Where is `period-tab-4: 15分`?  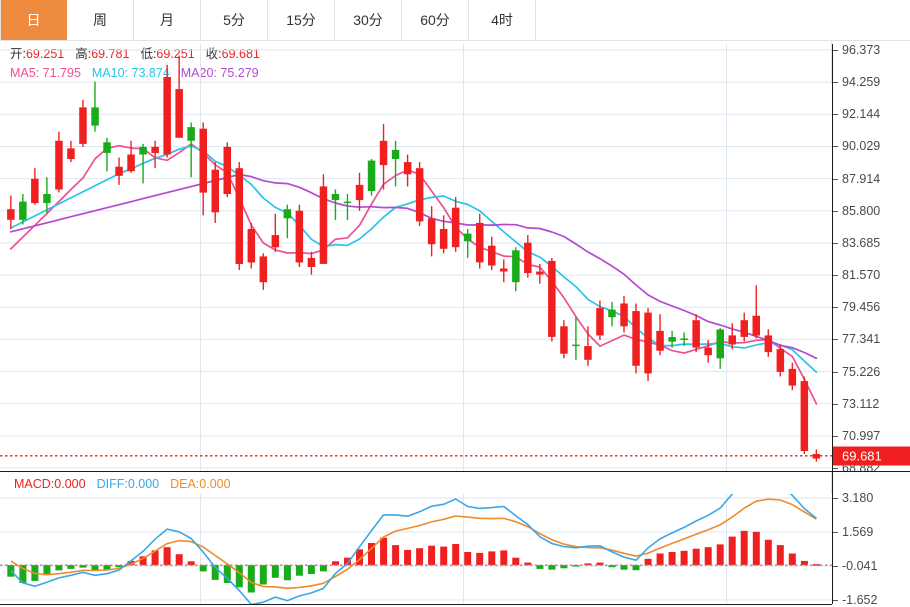 period-tab-4: 15分 is located at coordinates (301, 20).